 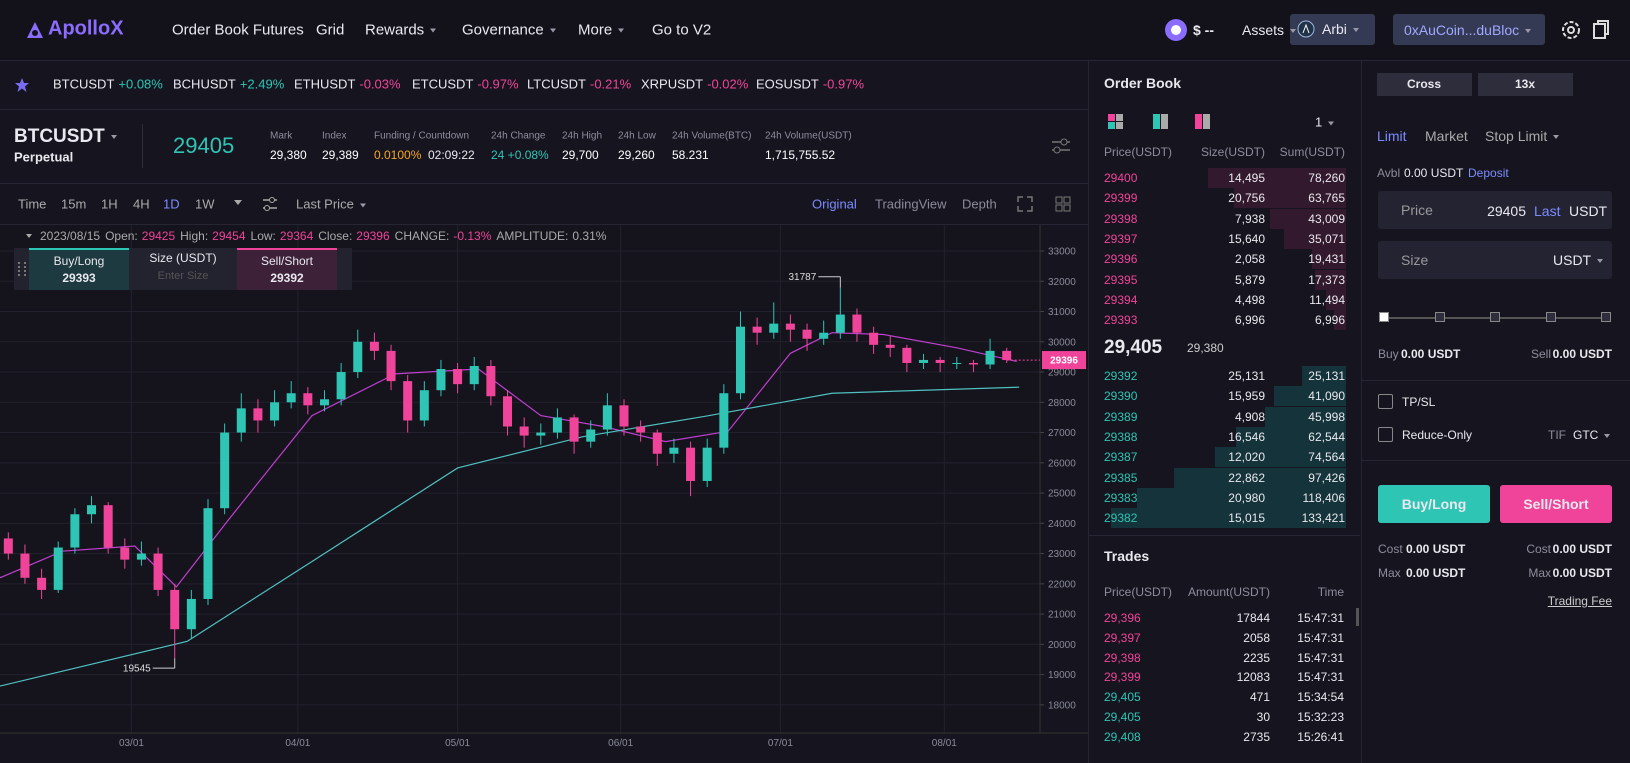 I want to click on order-type: Stop Limit, so click(x=1522, y=136).